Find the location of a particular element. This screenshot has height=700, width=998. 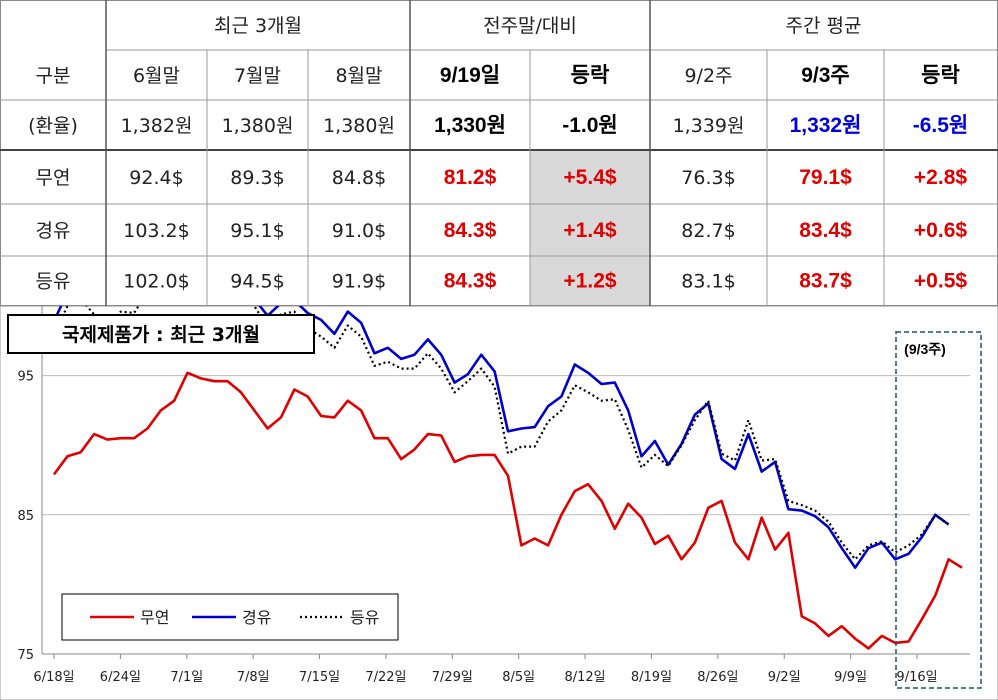

table-cell: 91.0$ is located at coordinates (359, 231).